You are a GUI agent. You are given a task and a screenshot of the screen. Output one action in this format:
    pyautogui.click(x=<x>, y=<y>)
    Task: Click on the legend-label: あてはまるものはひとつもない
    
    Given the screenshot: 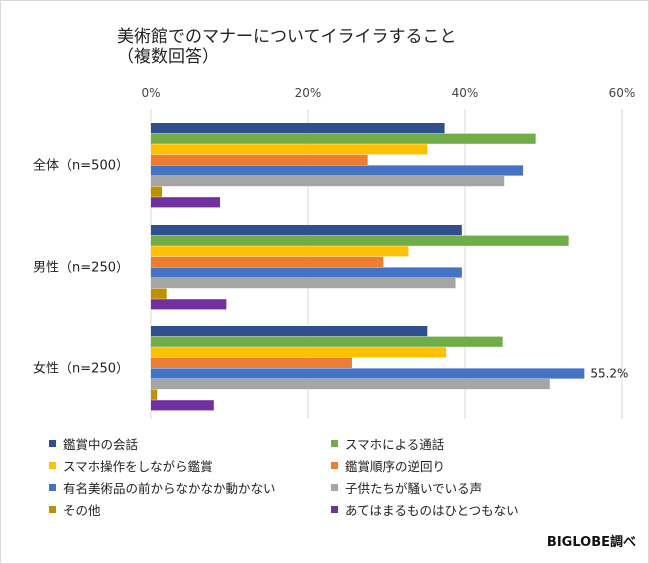 What is the action you would take?
    pyautogui.click(x=432, y=510)
    